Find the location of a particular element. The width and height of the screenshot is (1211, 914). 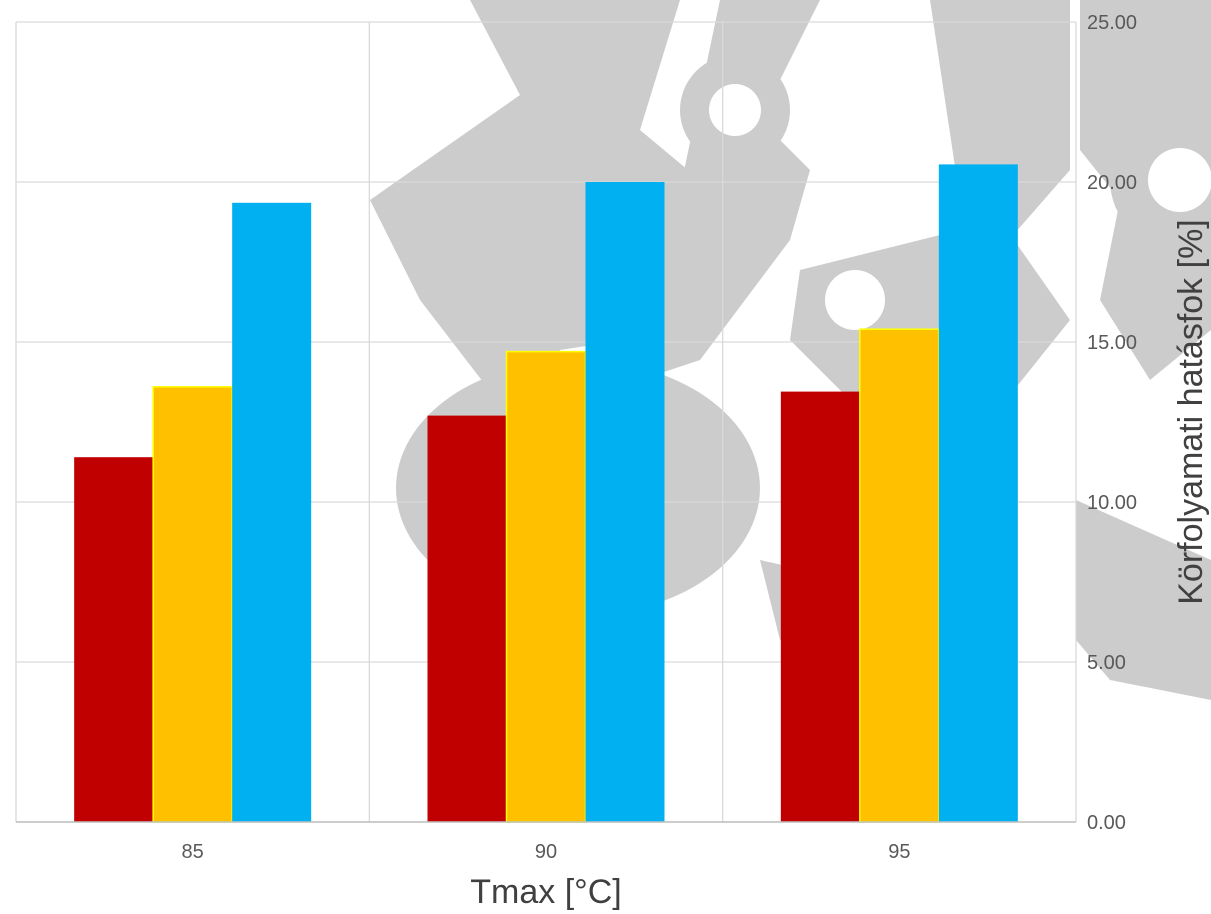

watermark-center-hole is located at coordinates (855, 300).